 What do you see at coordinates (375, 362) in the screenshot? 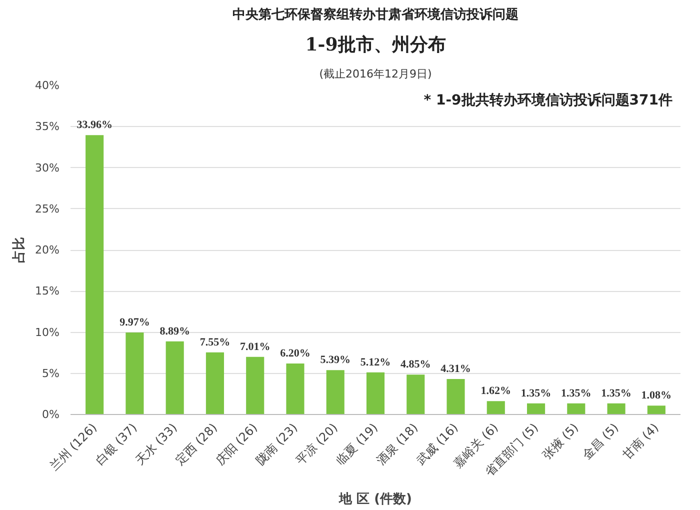
I see `data-label: 5.12%` at bounding box center [375, 362].